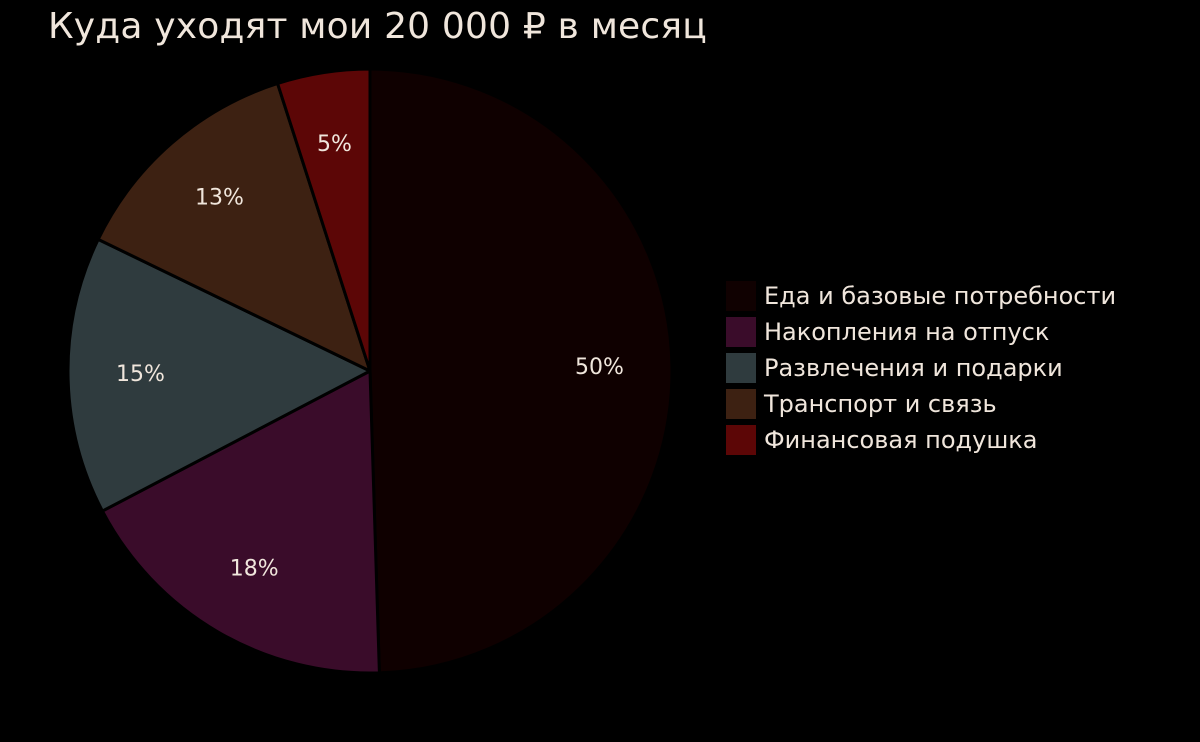 Image resolution: width=1200 pixels, height=742 pixels. I want to click on legend-item-1: Еда и базовые потребности, so click(921, 296).